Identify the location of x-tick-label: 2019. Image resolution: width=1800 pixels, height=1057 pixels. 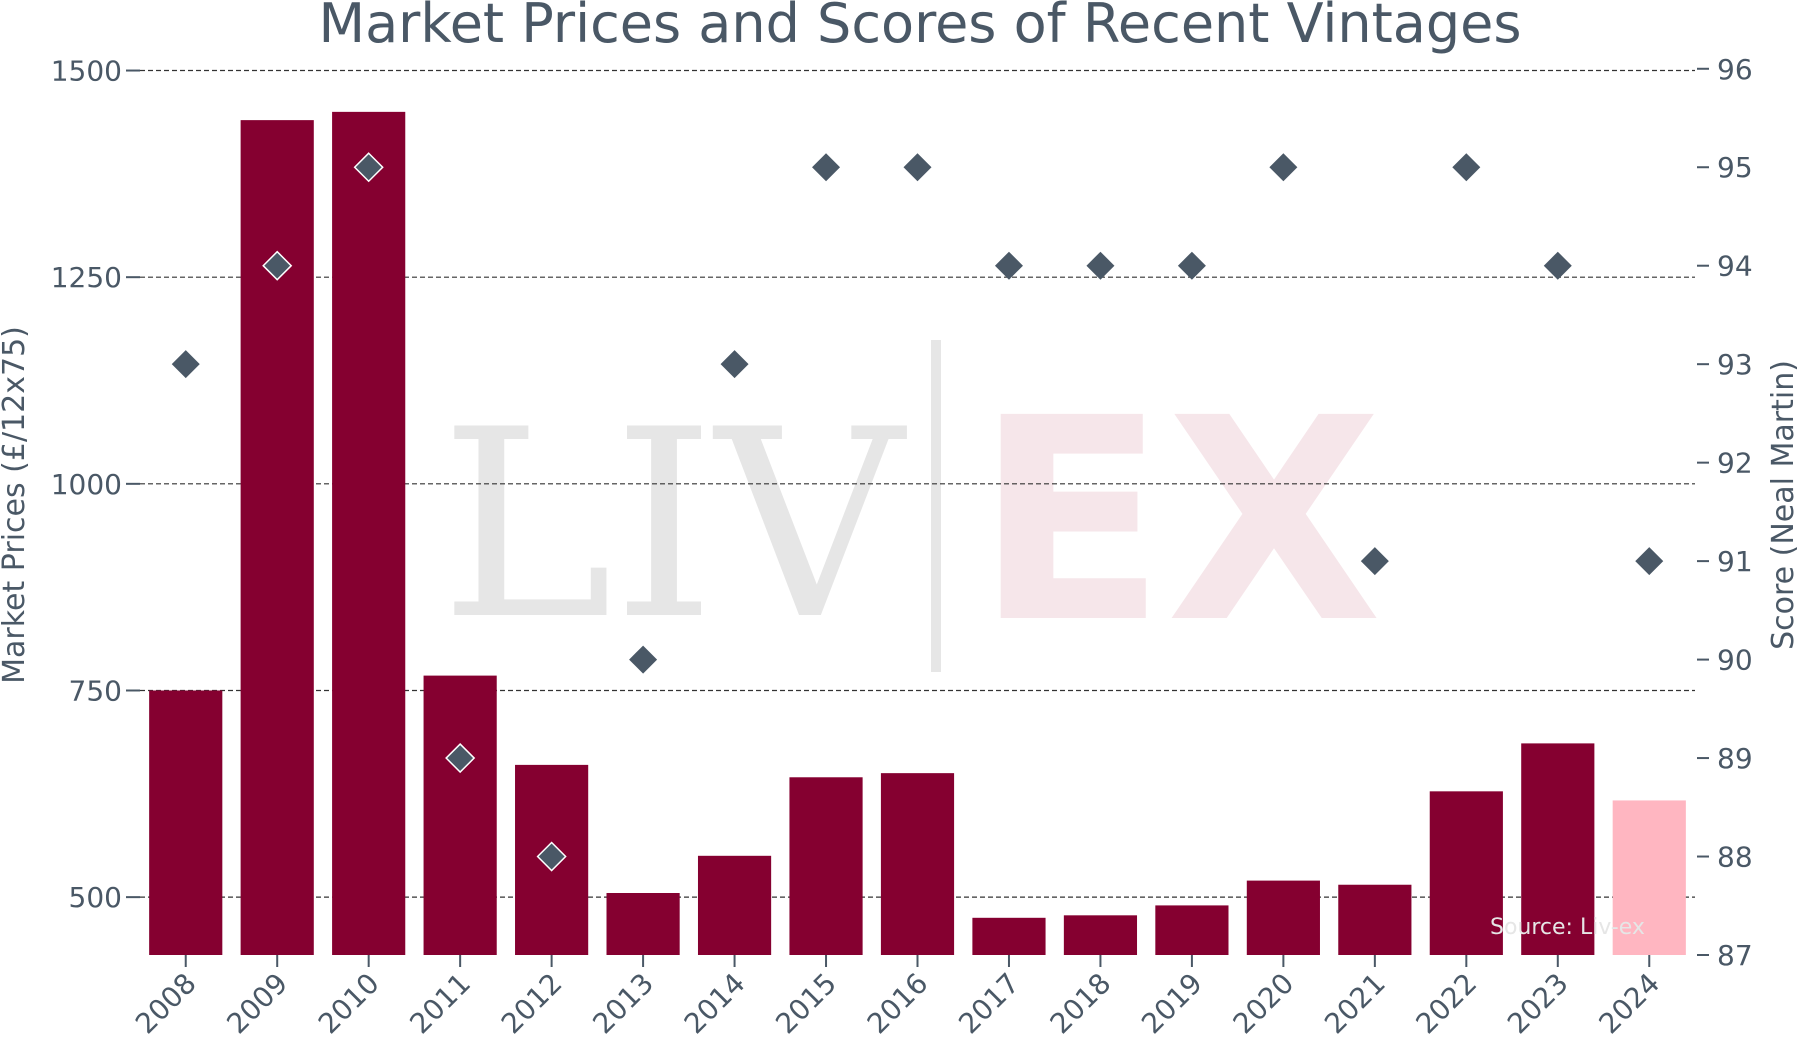
(1172, 1004).